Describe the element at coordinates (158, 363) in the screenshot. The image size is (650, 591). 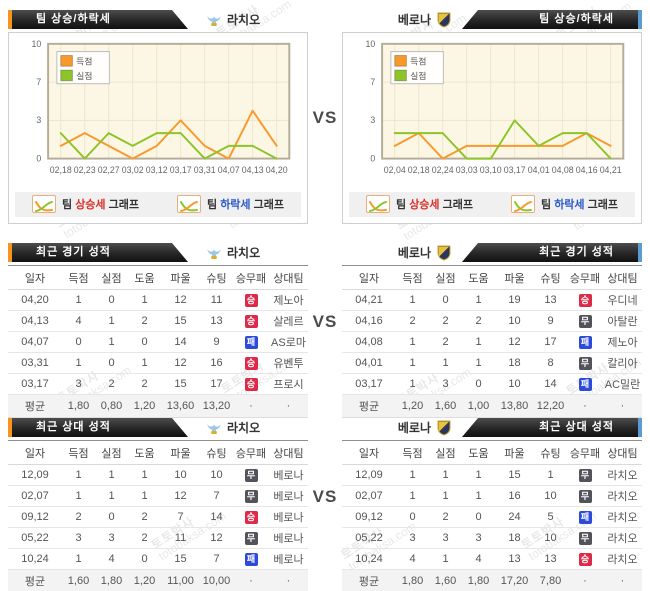
I see `table-row: 03,31 1 0 1 12 16 승 유벤투` at that location.